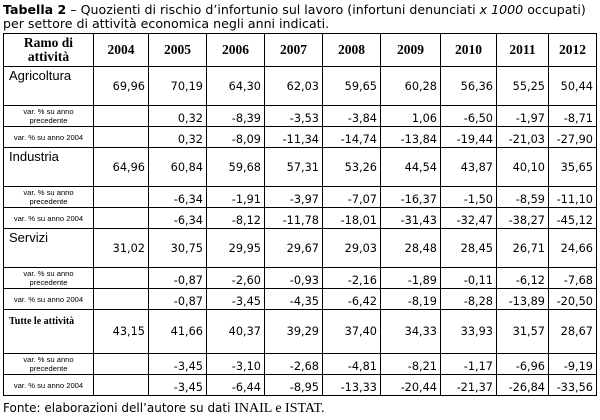  Describe the element at coordinates (235, 137) in the screenshot. I see `table-cell: -8,09` at that location.